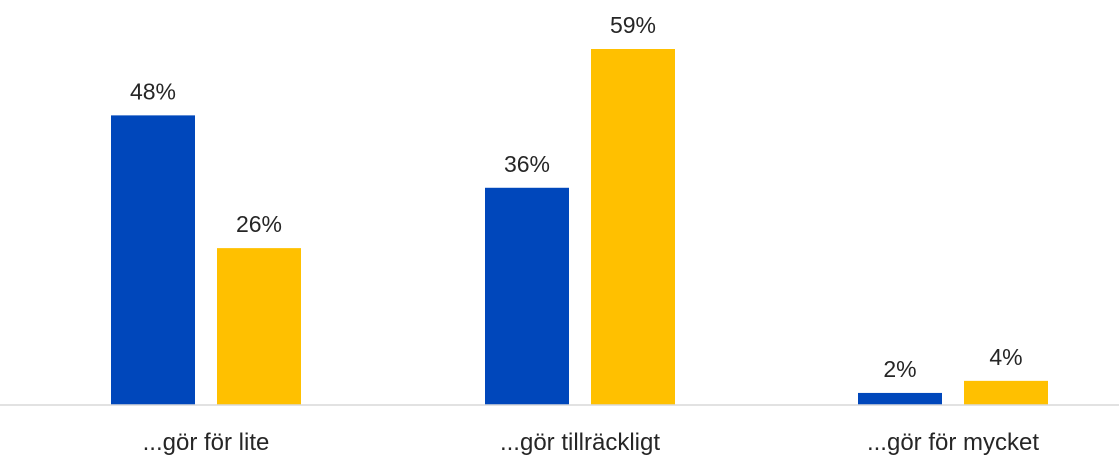 The height and width of the screenshot is (456, 1119). Describe the element at coordinates (953, 442) in the screenshot. I see `category-label-3: ...gör för mycket` at that location.